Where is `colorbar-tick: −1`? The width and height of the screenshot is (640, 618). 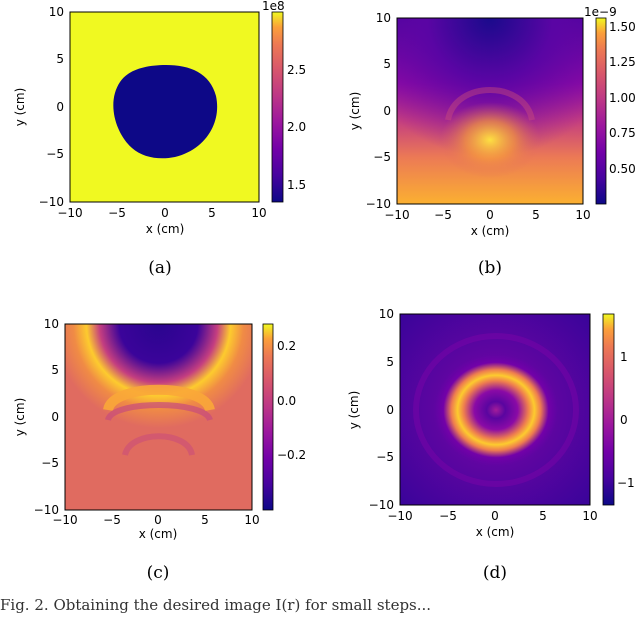
colorbar-tick: −1 is located at coordinates (626, 483).